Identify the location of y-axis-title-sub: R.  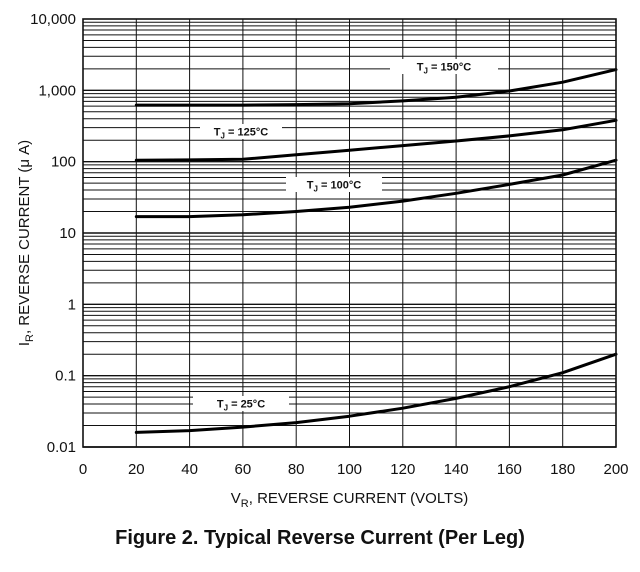
(30, 338).